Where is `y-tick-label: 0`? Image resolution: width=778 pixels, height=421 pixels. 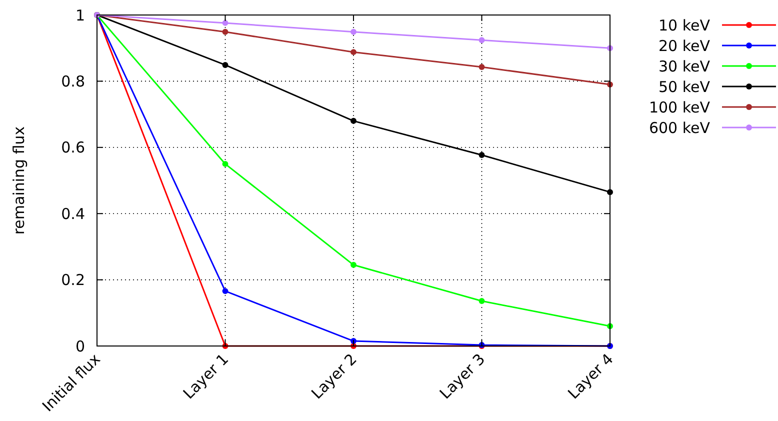 y-tick-label: 0 is located at coordinates (80, 346).